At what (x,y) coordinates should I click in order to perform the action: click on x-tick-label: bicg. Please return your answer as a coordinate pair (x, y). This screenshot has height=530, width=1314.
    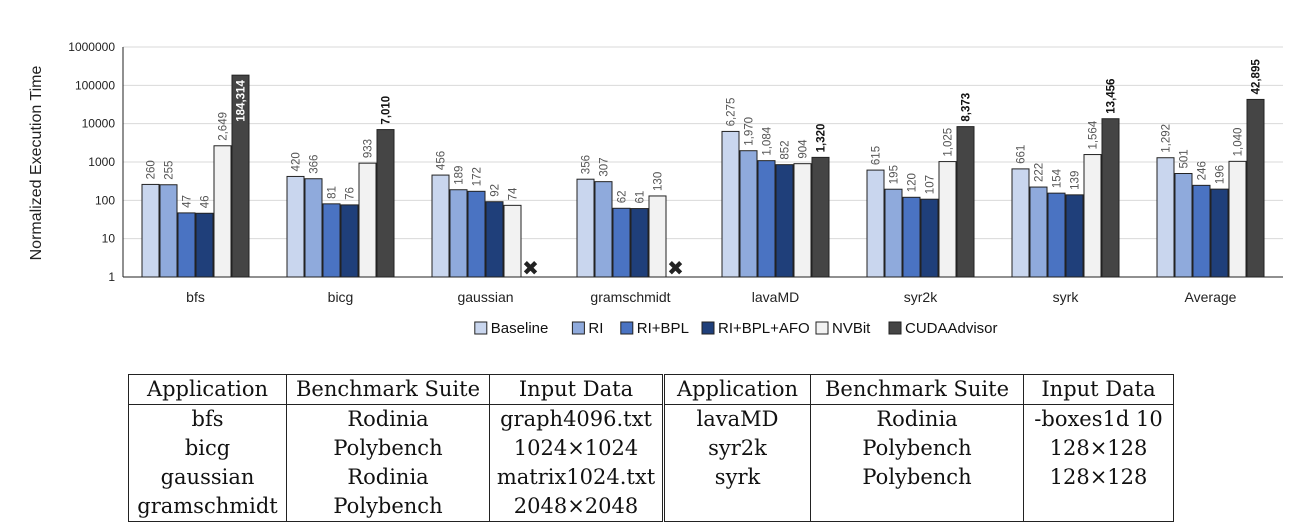
    Looking at the image, I should click on (341, 297).